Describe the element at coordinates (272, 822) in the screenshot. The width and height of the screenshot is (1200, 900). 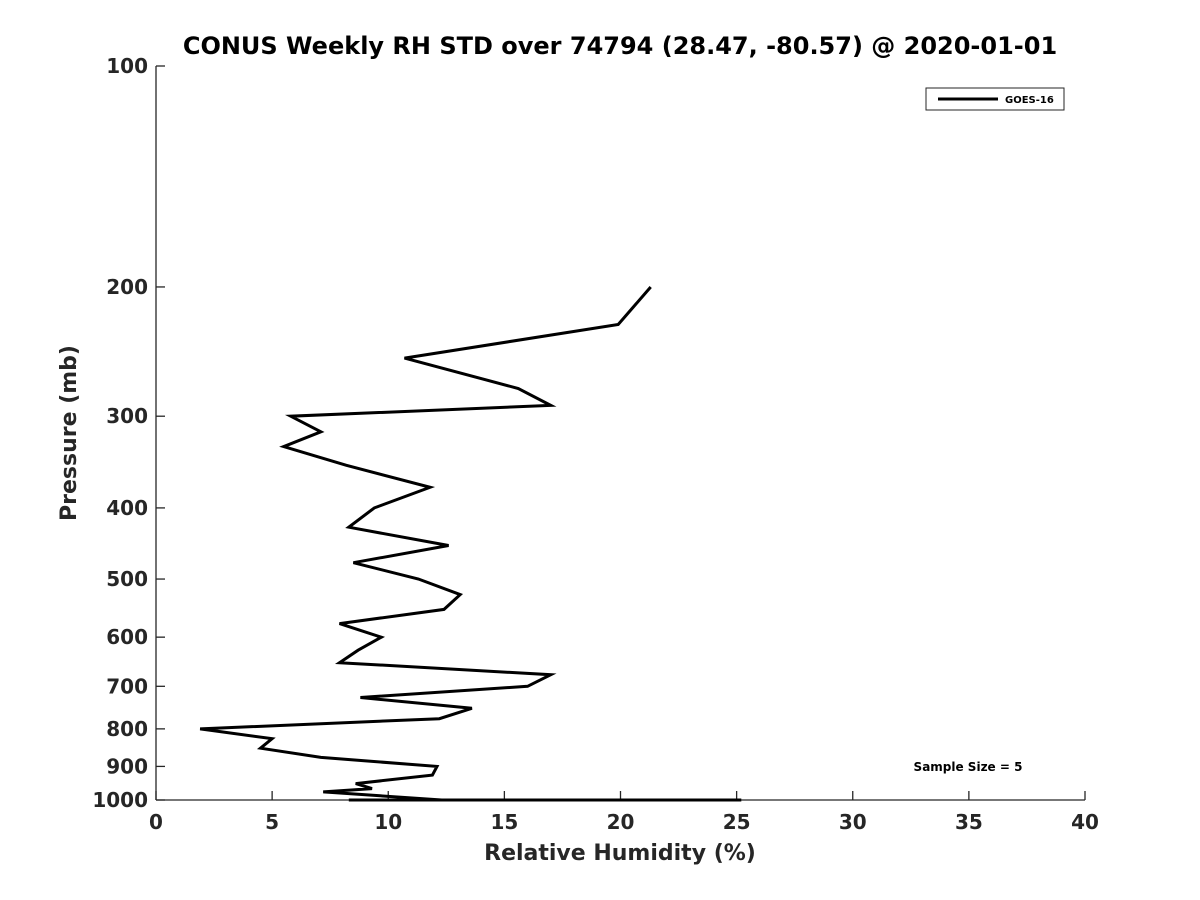
I see `x-tick-label: 5` at that location.